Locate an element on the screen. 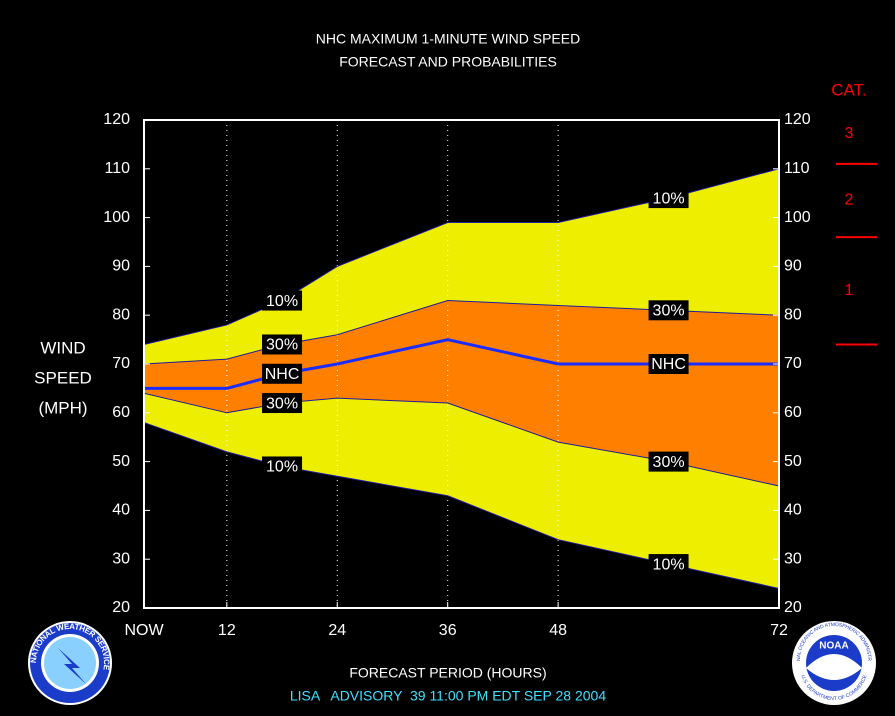  nws-logo: NATIONAL WEATHER SERVICE is located at coordinates (70, 663).